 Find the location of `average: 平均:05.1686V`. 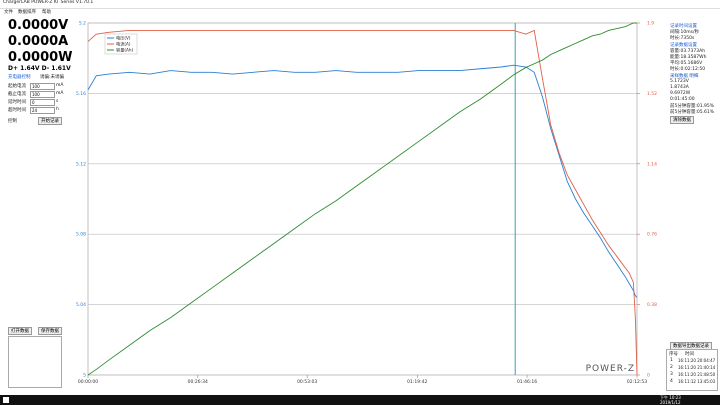

average: 平均:05.1686V is located at coordinates (686, 63).